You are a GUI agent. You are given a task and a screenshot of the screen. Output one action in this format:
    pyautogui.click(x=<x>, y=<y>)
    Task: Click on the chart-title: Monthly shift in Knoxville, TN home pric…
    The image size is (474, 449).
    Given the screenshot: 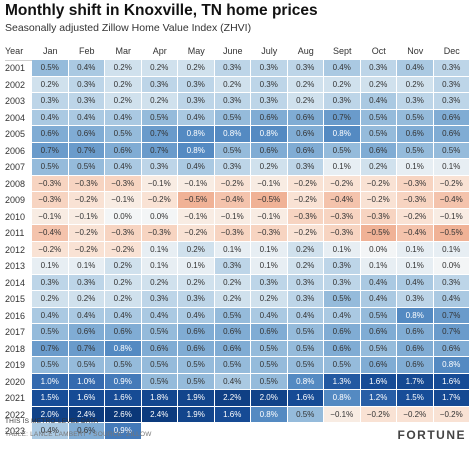 What is the action you would take?
    pyautogui.click(x=161, y=10)
    